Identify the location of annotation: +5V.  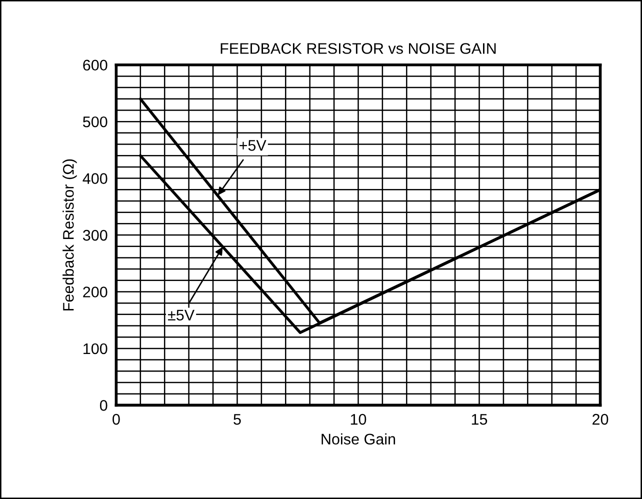
(253, 145).